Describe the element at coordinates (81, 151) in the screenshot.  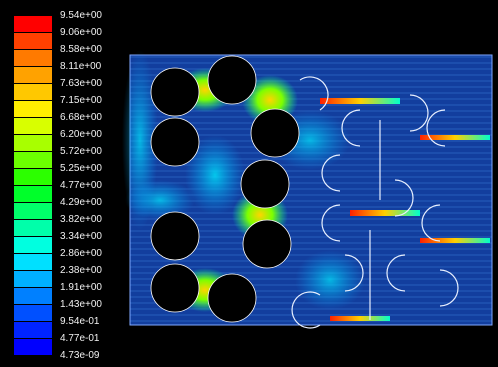
I see `legend-label: 5.72e+00` at that location.